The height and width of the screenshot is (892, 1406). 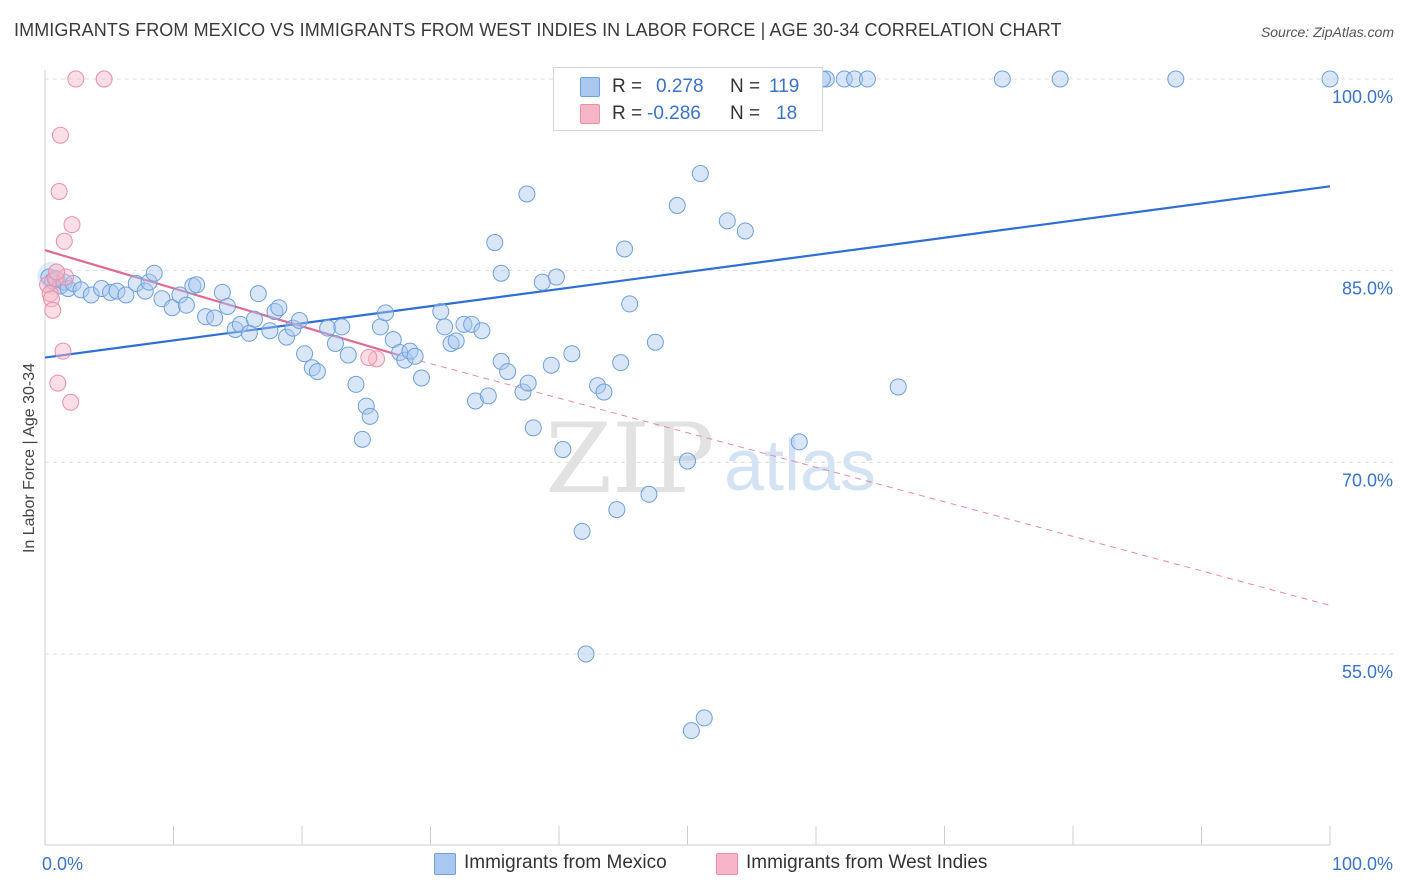 What do you see at coordinates (1367, 672) in the screenshot?
I see `y-tick-label: 55.0%` at bounding box center [1367, 672].